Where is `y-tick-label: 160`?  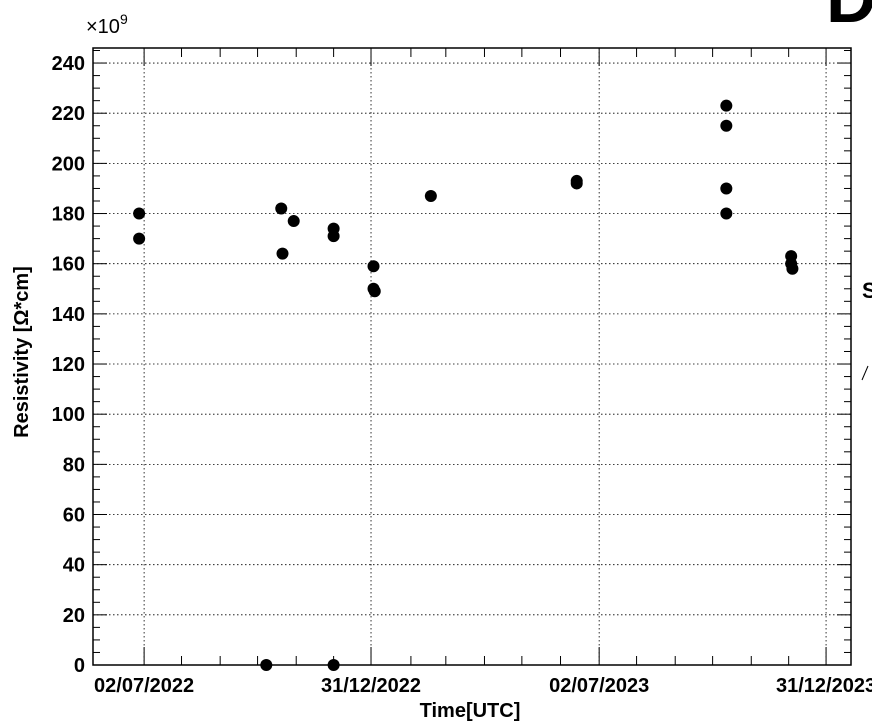
y-tick-label: 160 is located at coordinates (68, 265).